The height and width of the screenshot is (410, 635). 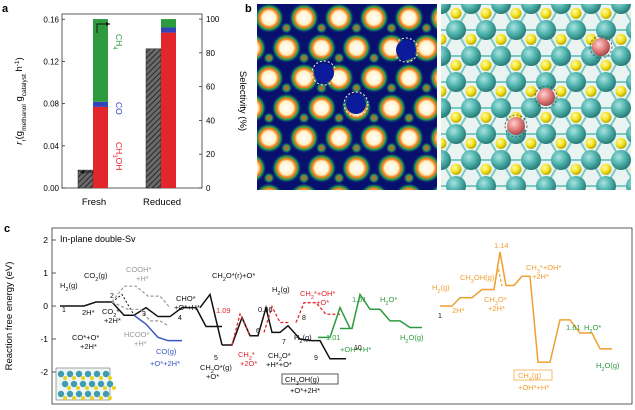 I want to click on label-co2g: CO2(g), so click(x=96, y=277).